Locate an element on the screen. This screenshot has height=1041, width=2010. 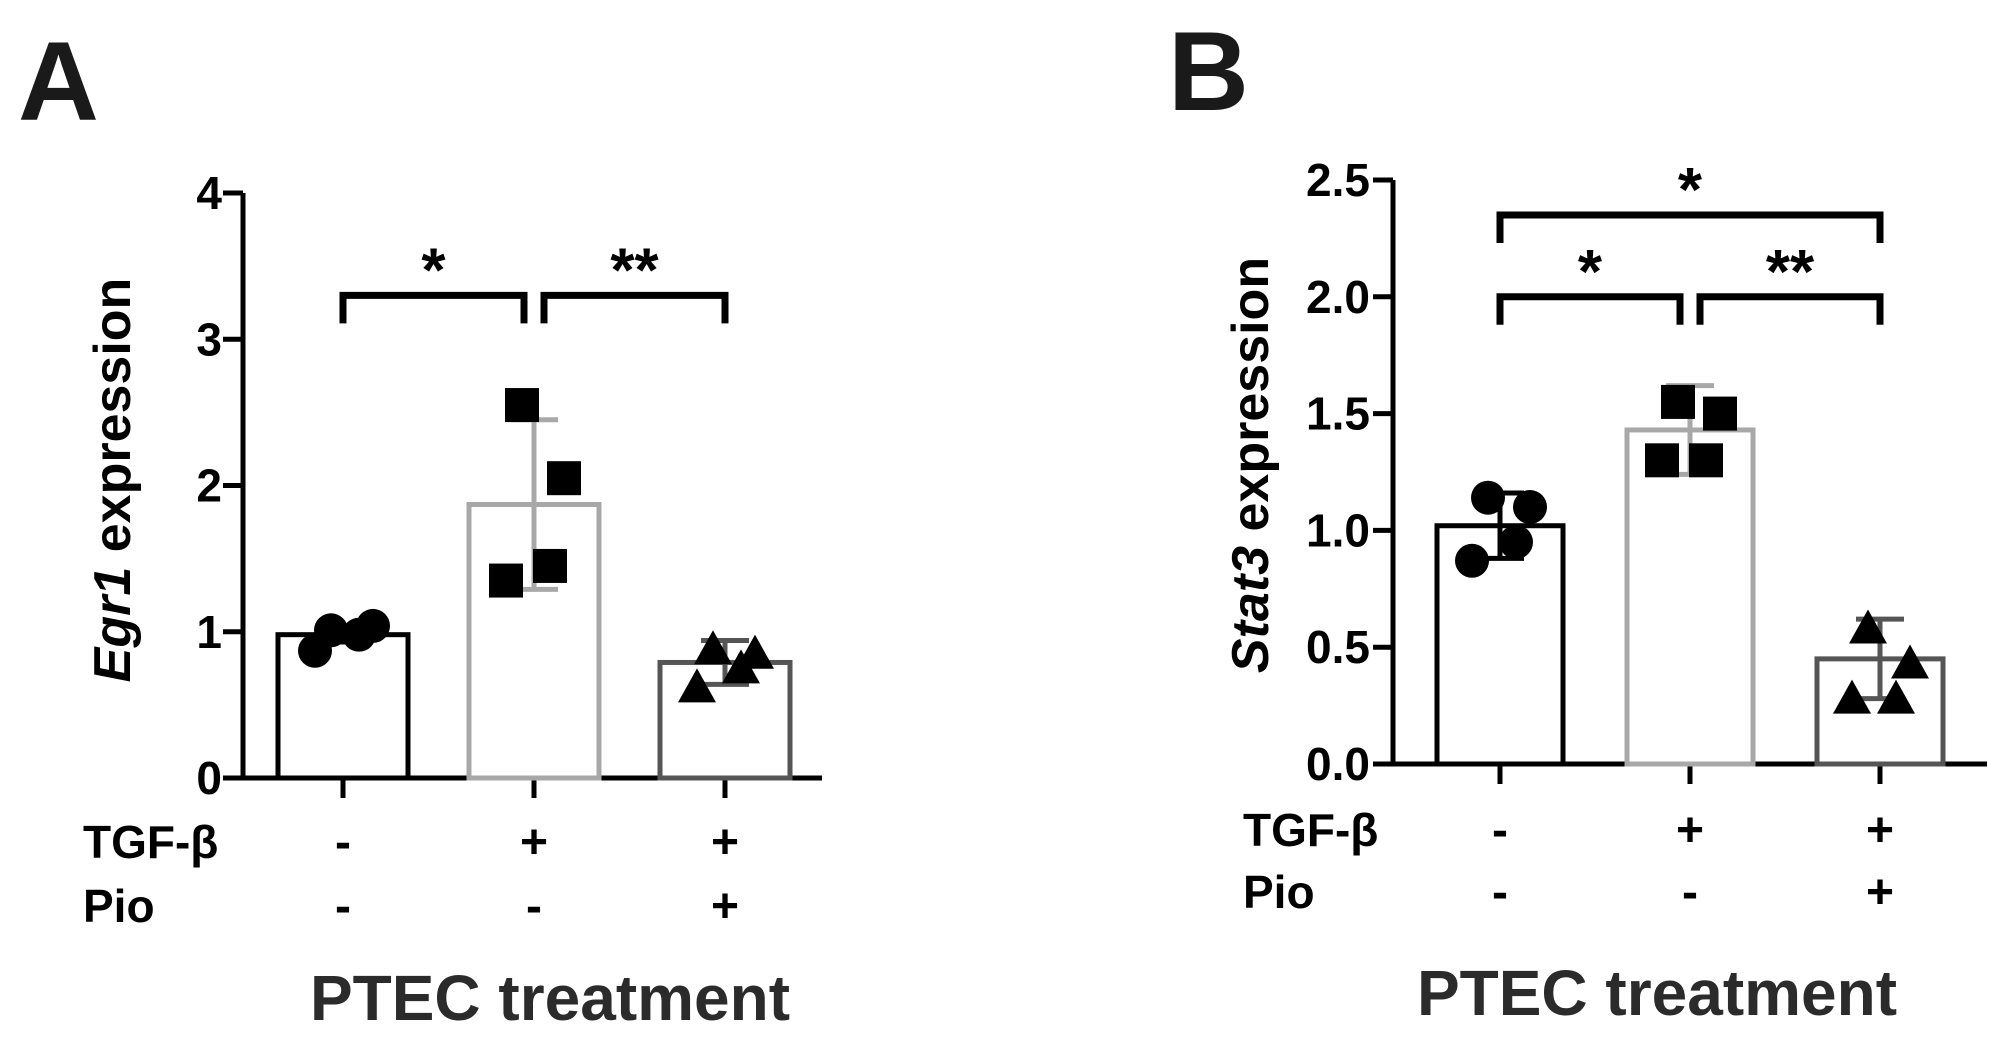
y-axis-label: Stat3 expression is located at coordinates (1251, 465).